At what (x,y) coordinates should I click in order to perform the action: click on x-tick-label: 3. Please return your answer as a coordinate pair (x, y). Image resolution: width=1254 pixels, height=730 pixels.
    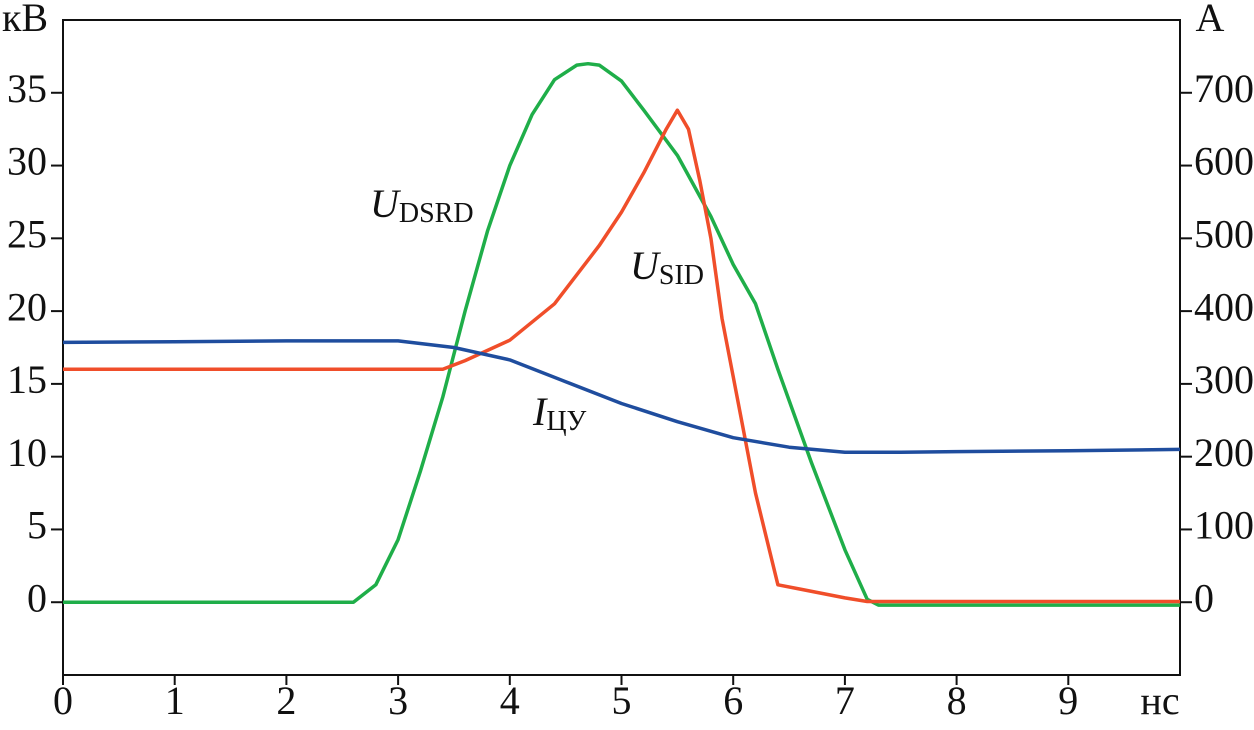
    Looking at the image, I should click on (398, 700).